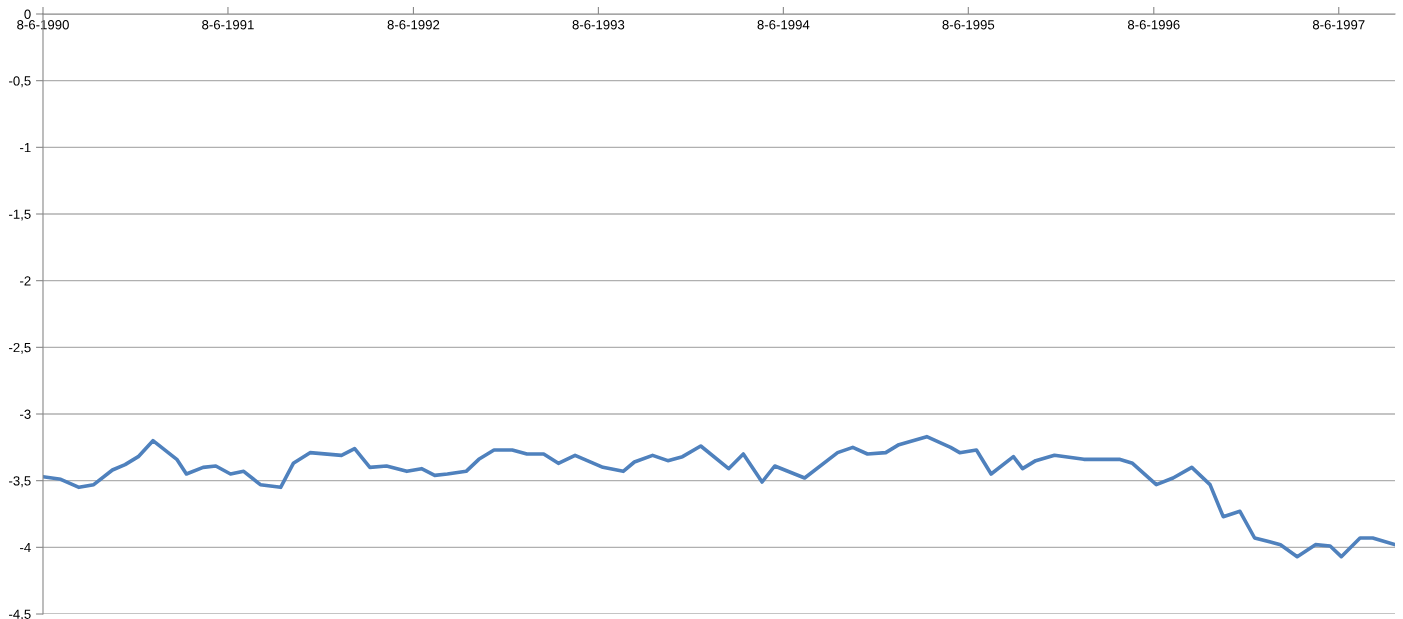 The height and width of the screenshot is (619, 1403). Describe the element at coordinates (968, 25) in the screenshot. I see `x-tick-label: 8-6-1995` at that location.